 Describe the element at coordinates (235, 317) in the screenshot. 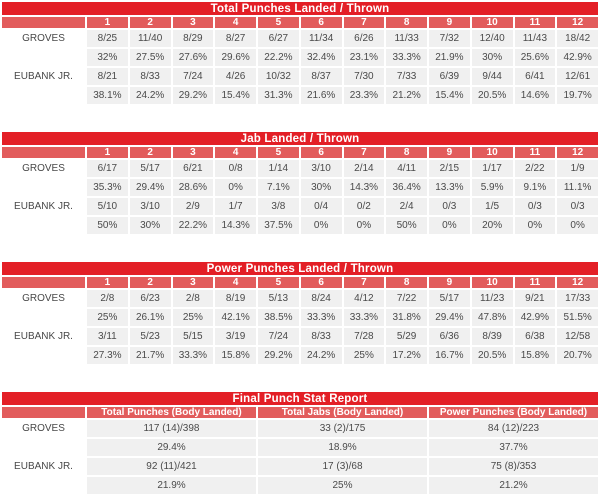

I see `percent-cell: 42.1%` at that location.